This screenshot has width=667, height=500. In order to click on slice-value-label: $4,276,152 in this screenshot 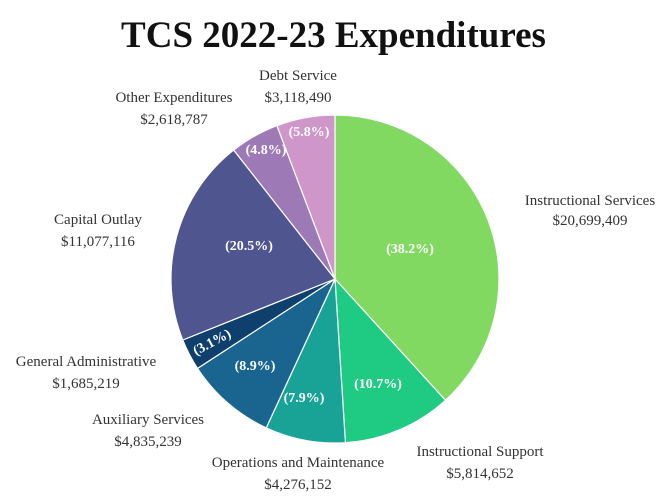, I will do `click(298, 485)`.